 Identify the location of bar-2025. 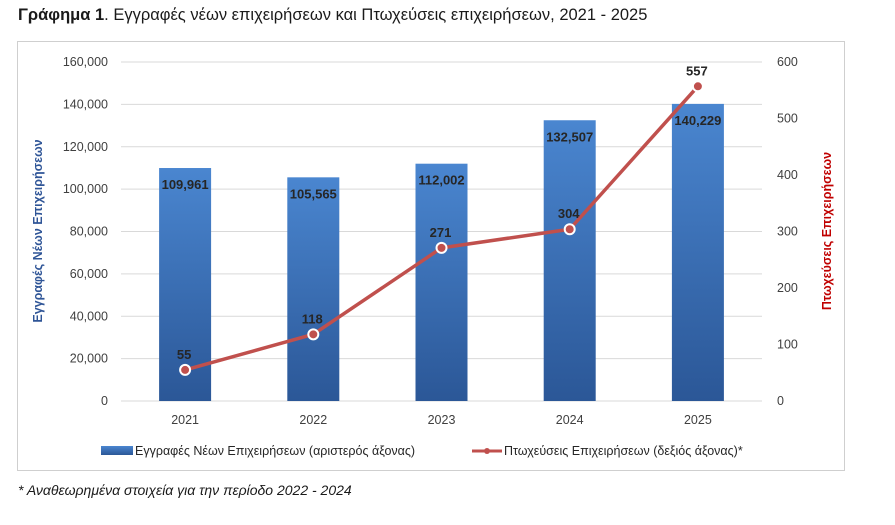
(697, 252).